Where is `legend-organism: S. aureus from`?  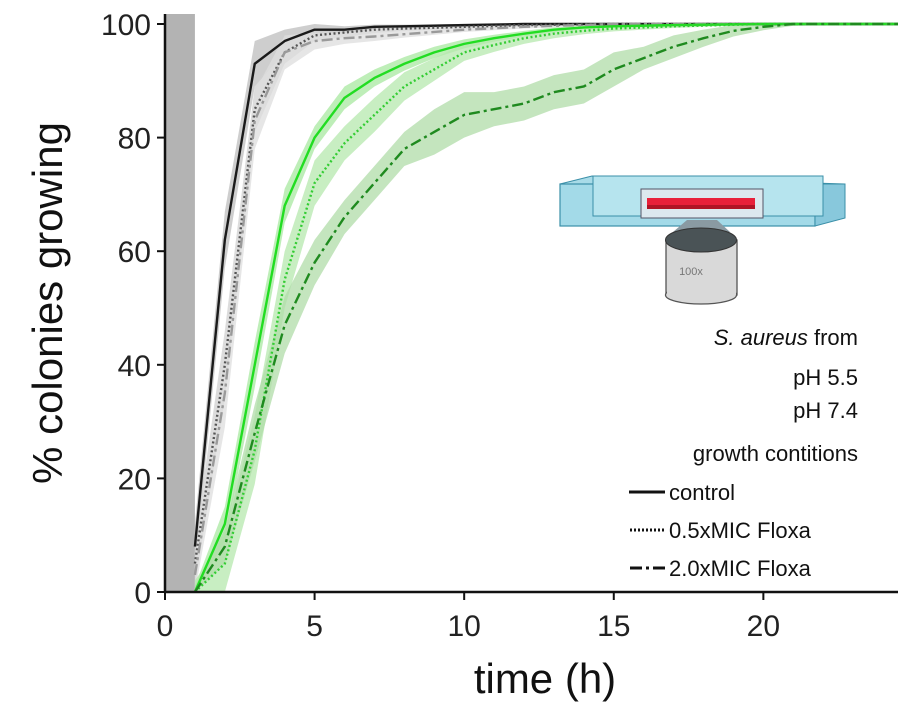 legend-organism: S. aureus from is located at coordinates (786, 337).